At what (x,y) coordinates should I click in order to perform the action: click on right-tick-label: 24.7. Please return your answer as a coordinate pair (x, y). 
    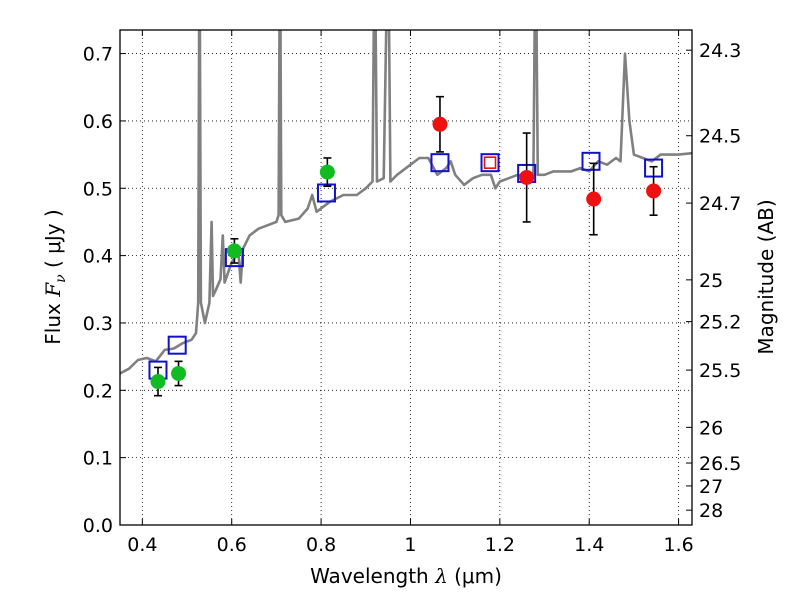
    Looking at the image, I should click on (720, 204).